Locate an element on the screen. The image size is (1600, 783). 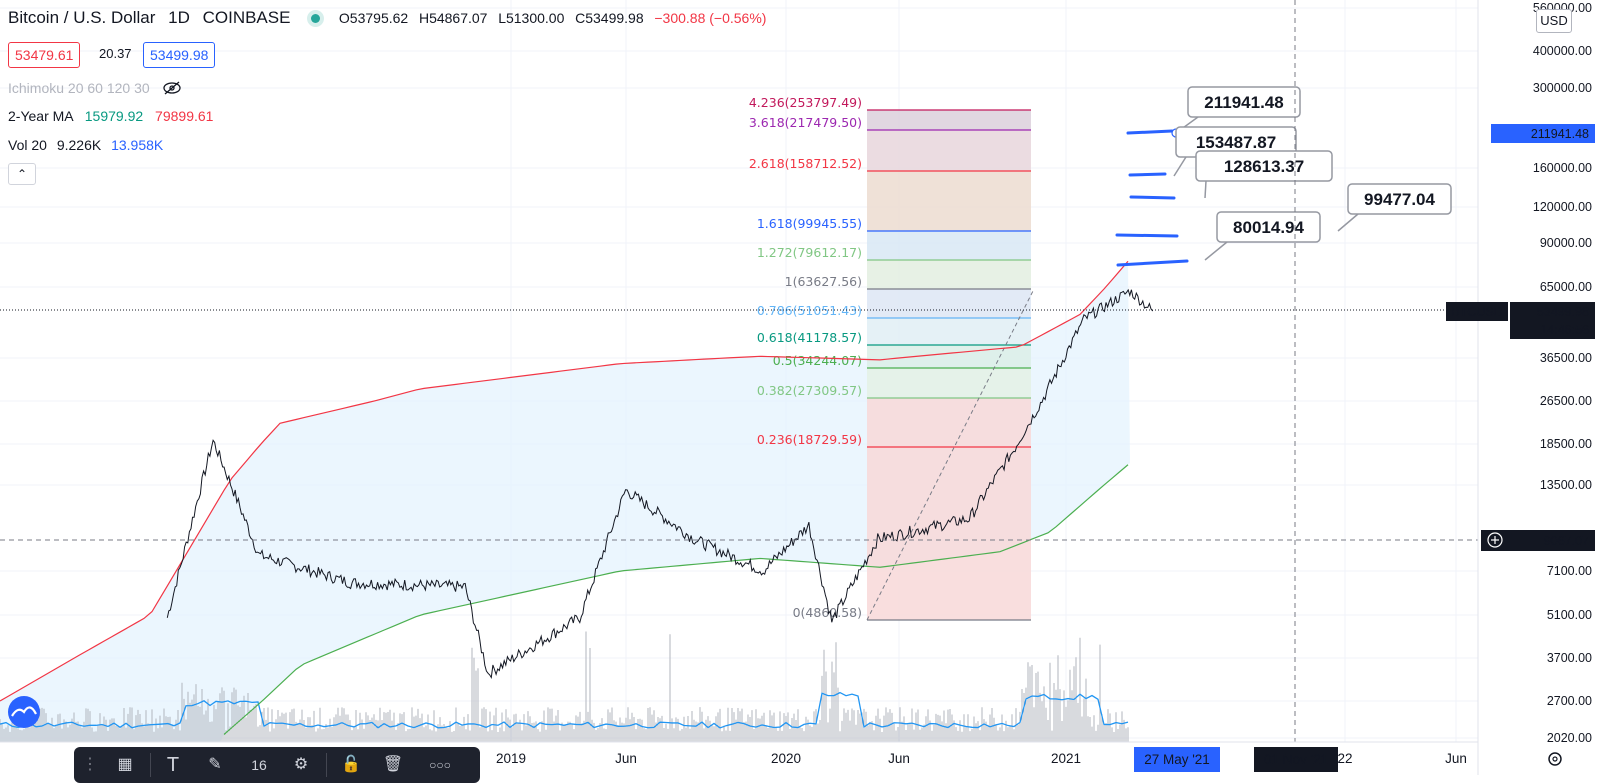
crosshair-price-text: 9067.07 is located at coordinates (1566, 541).